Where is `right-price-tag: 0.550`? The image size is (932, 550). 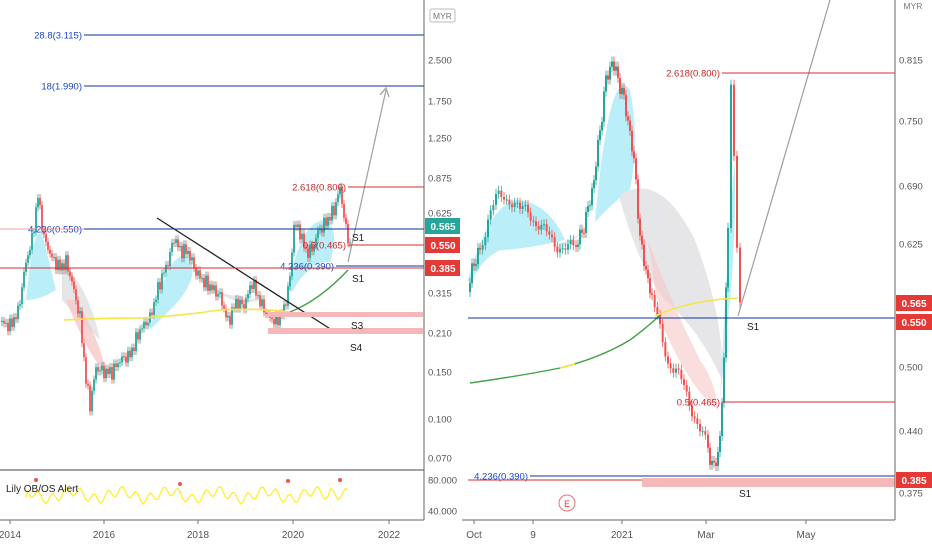
right-price-tag: 0.550 is located at coordinates (913, 323).